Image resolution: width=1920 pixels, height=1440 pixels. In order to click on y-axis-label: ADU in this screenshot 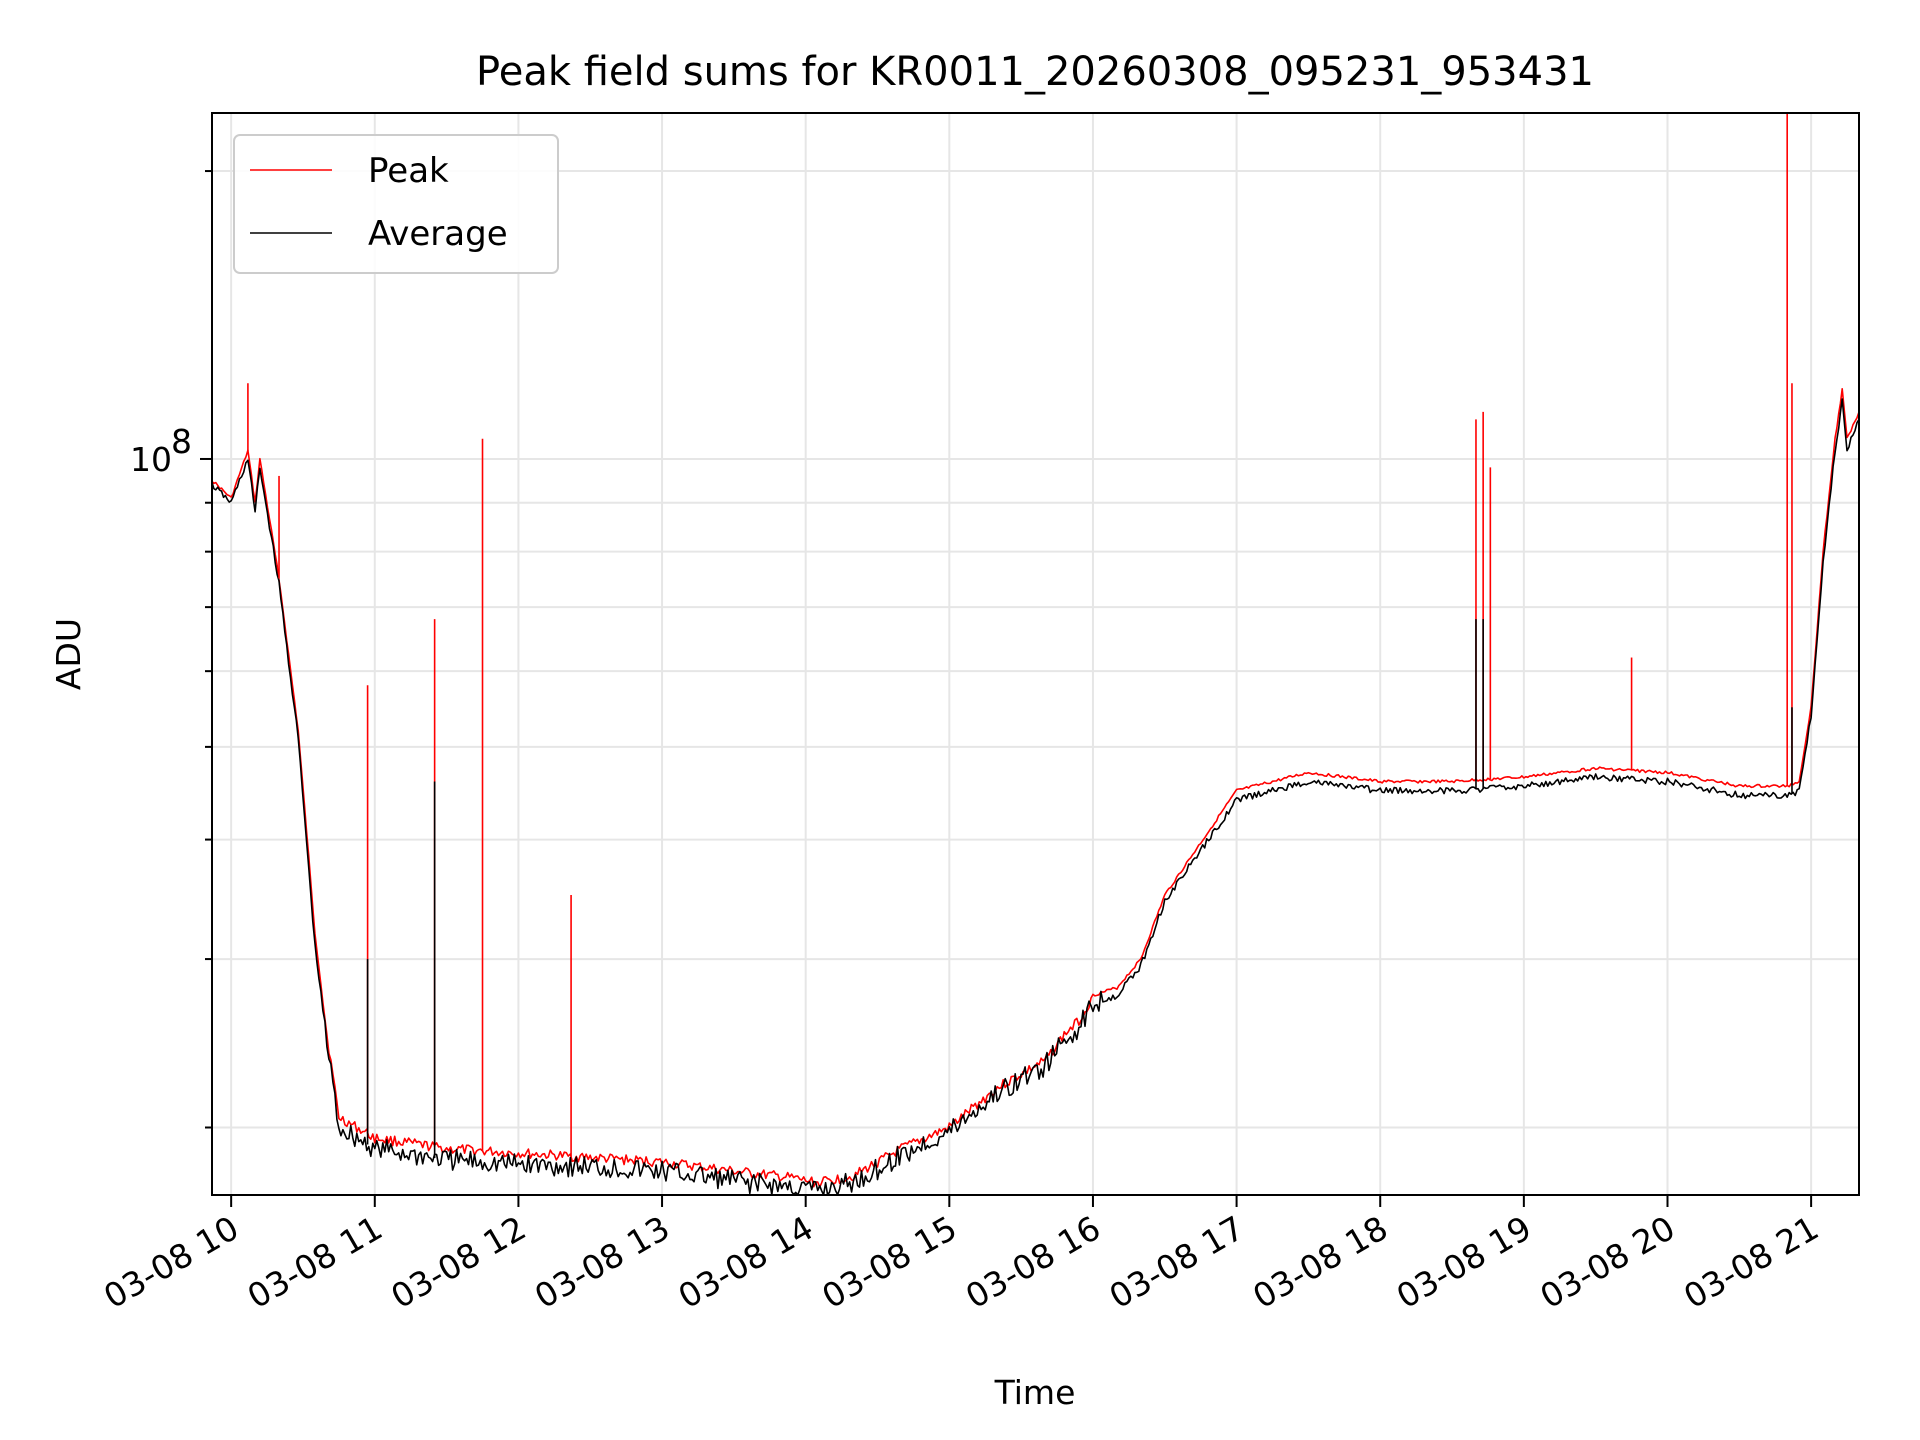, I will do `click(68, 654)`.